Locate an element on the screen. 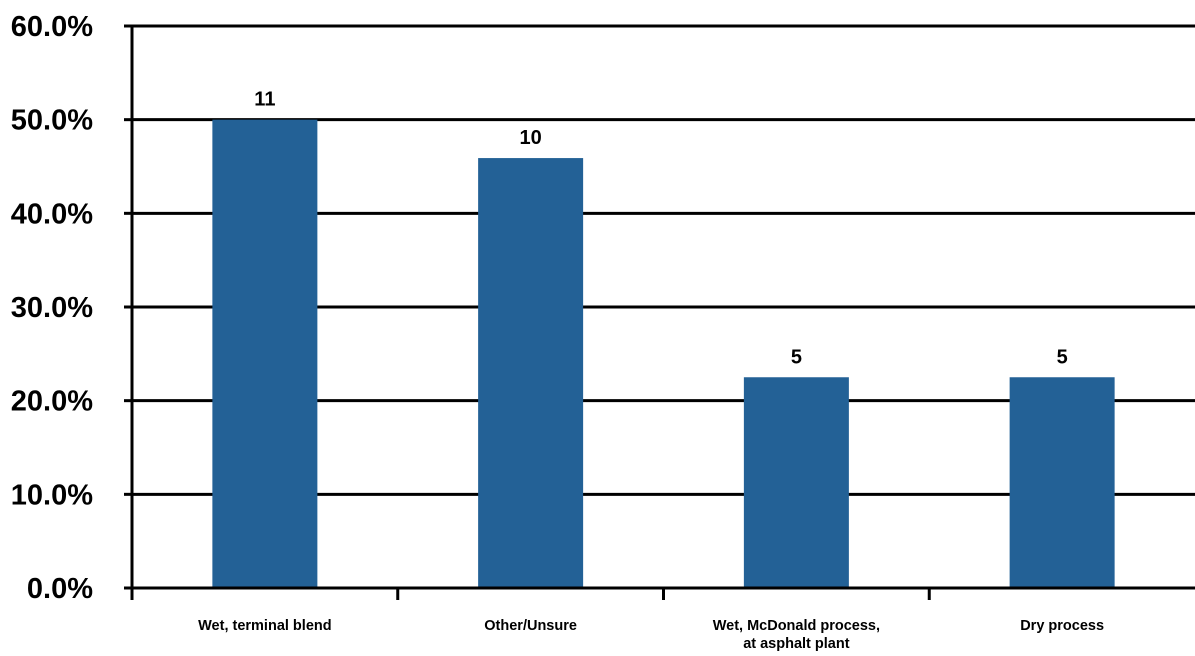 The height and width of the screenshot is (656, 1195). y-tick-label: 50.0% is located at coordinates (52, 121).